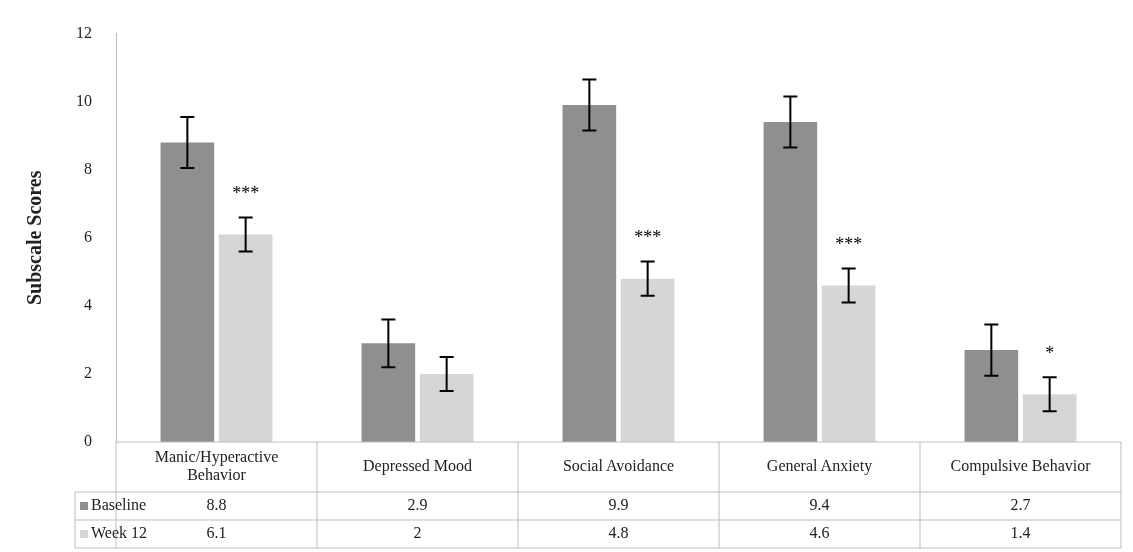 The width and height of the screenshot is (1133, 552). I want to click on y-tick-label: 0, so click(88, 441).